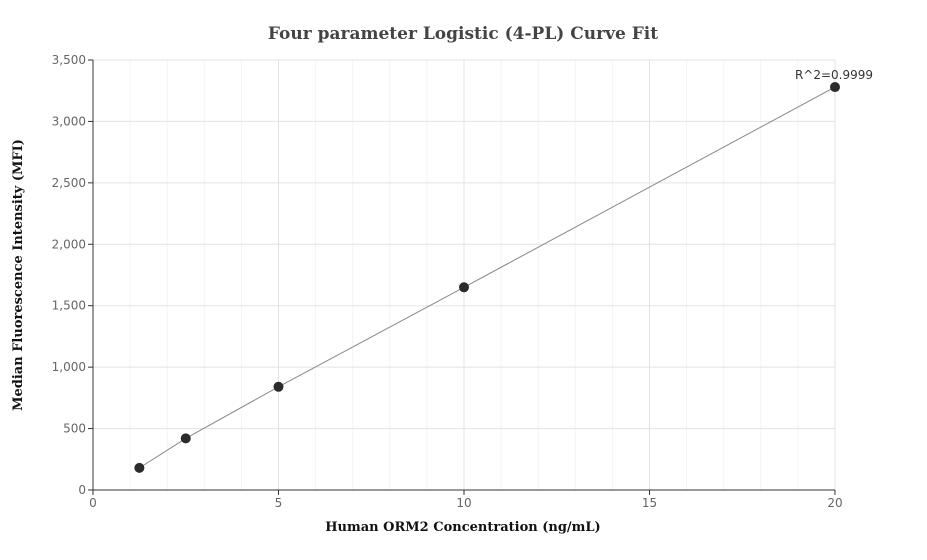 The height and width of the screenshot is (560, 927). What do you see at coordinates (462, 527) in the screenshot?
I see `x-axis-label: Human ORM2 Concentration (ng/mL)` at bounding box center [462, 527].